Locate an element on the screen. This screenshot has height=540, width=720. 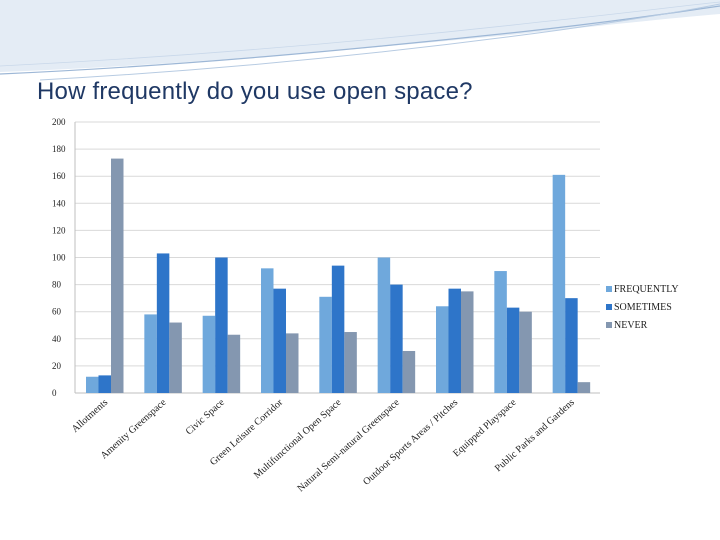
legend-label: NEVER is located at coordinates (631, 325).